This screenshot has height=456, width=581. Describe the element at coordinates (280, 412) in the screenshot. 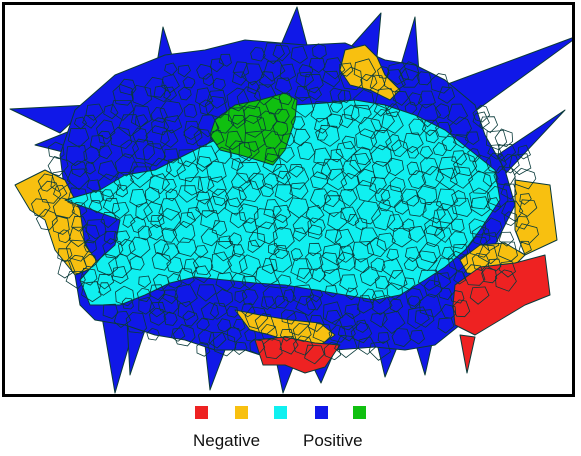

I see `legend-swatch-cyan` at that location.